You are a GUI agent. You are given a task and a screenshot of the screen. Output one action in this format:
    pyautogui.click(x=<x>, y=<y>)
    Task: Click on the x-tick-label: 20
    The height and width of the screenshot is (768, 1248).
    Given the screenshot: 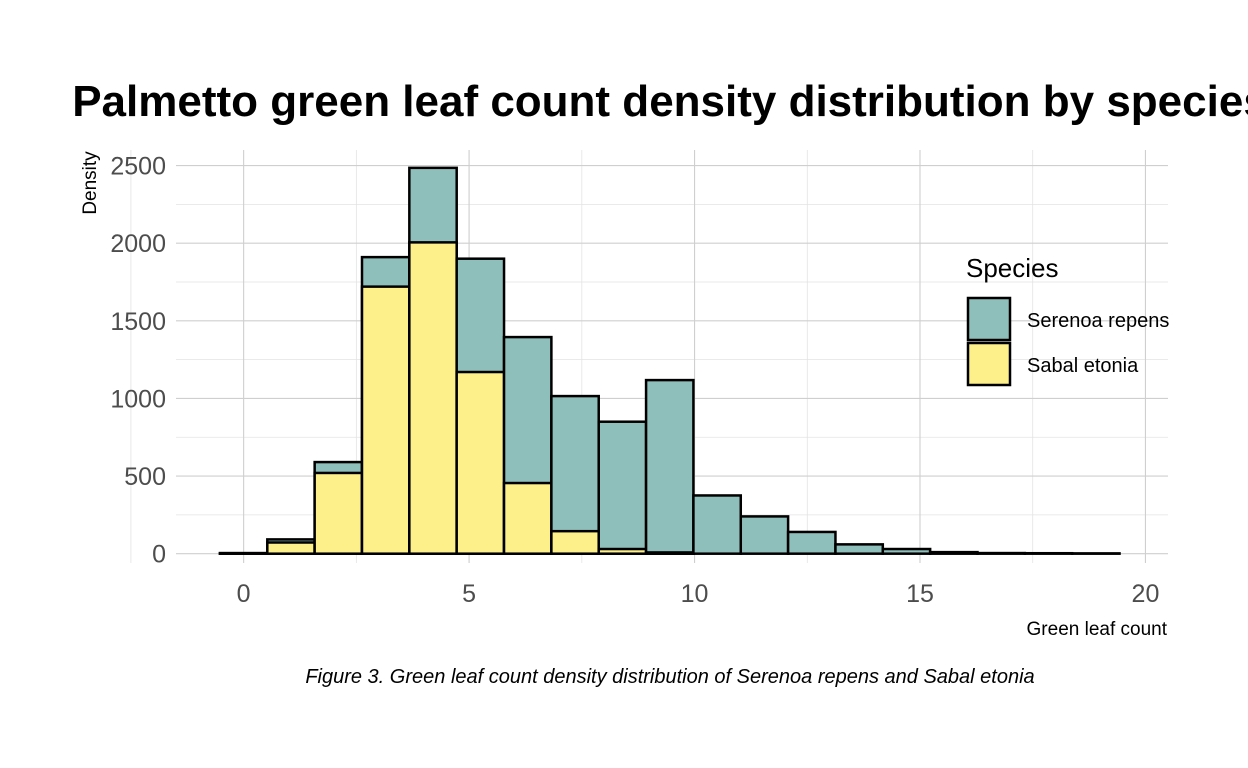 What is the action you would take?
    pyautogui.click(x=1146, y=594)
    